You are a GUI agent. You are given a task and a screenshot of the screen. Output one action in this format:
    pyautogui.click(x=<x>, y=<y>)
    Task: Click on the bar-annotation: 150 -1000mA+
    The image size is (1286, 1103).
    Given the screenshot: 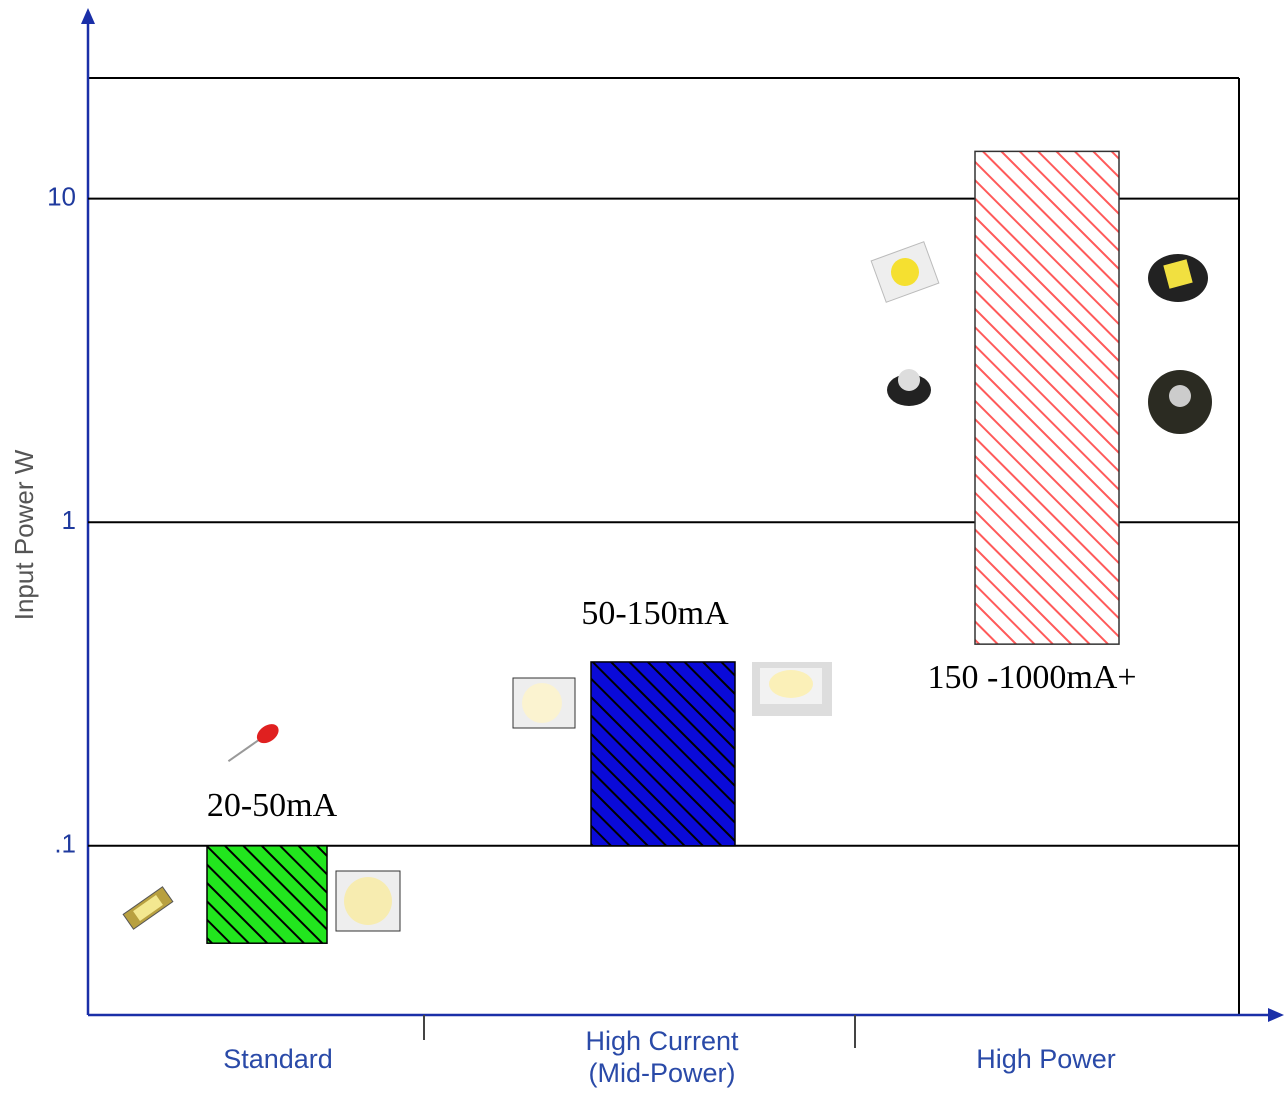 What is the action you would take?
    pyautogui.click(x=1032, y=677)
    